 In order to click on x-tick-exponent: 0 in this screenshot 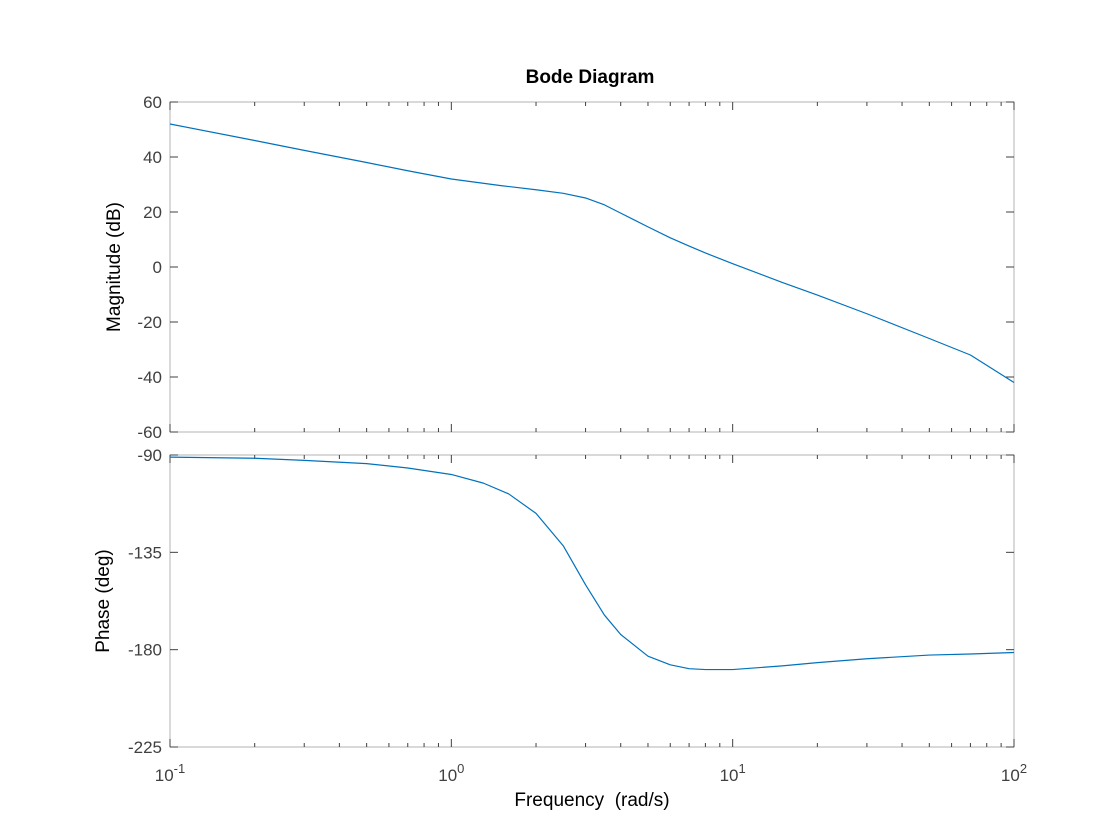, I will do `click(460, 768)`.